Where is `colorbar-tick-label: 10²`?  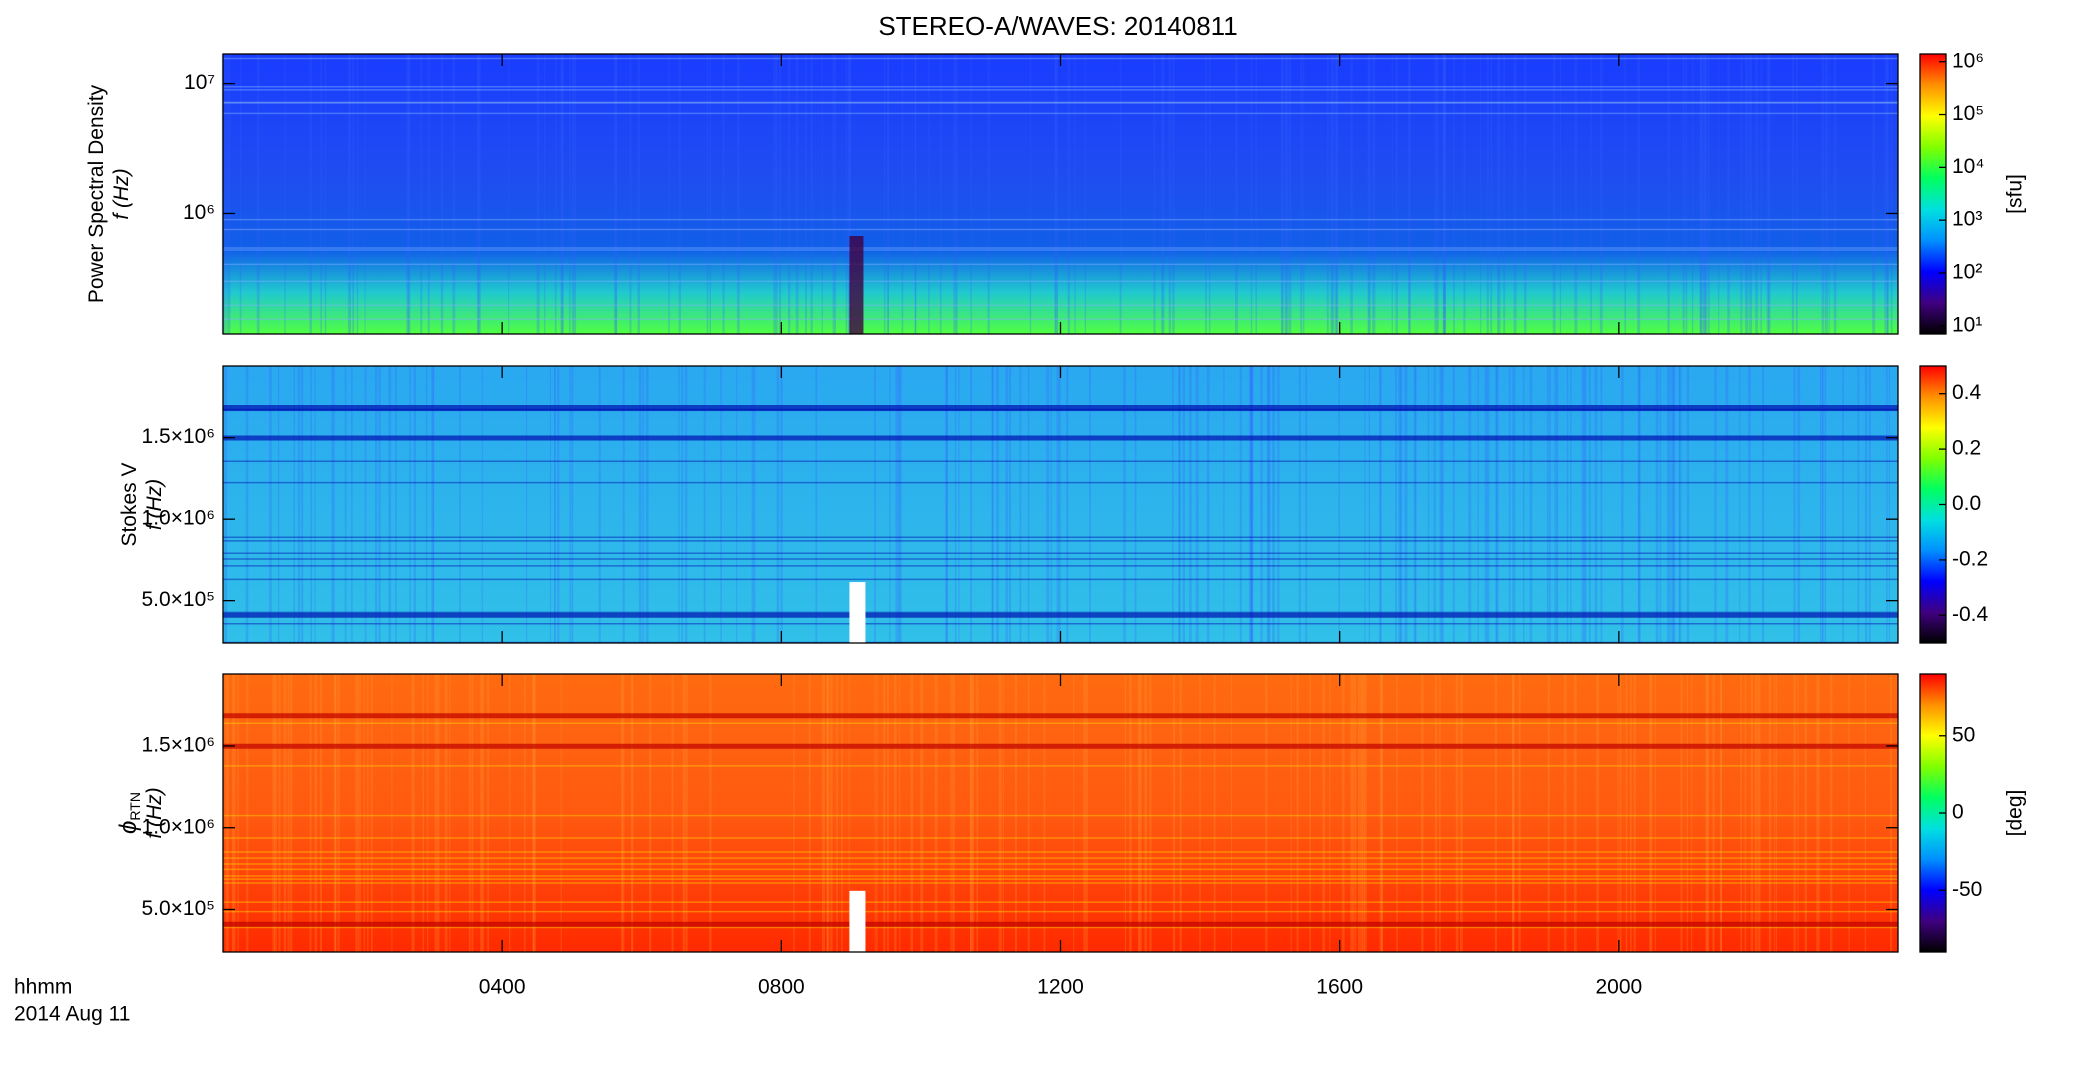 colorbar-tick-label: 10² is located at coordinates (1967, 272).